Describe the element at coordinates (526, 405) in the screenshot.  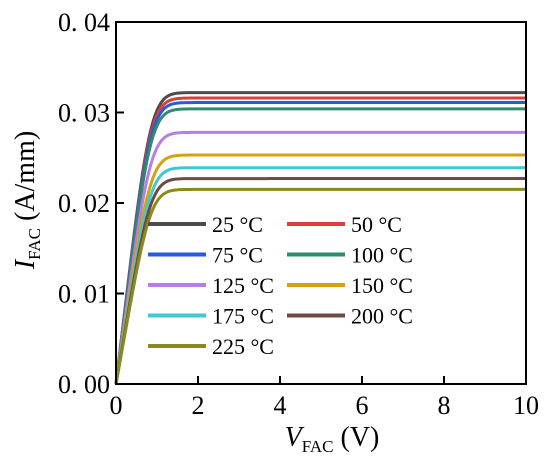
I see `x-tick-label: 10` at that location.